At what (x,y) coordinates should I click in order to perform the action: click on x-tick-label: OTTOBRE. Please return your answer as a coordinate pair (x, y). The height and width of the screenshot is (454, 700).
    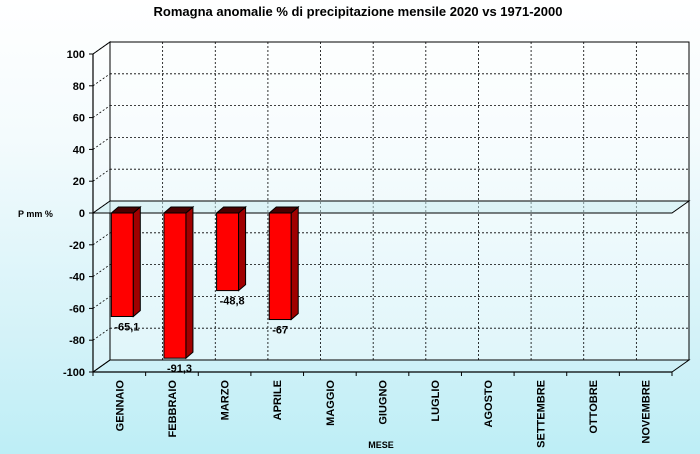
    Looking at the image, I should click on (594, 407).